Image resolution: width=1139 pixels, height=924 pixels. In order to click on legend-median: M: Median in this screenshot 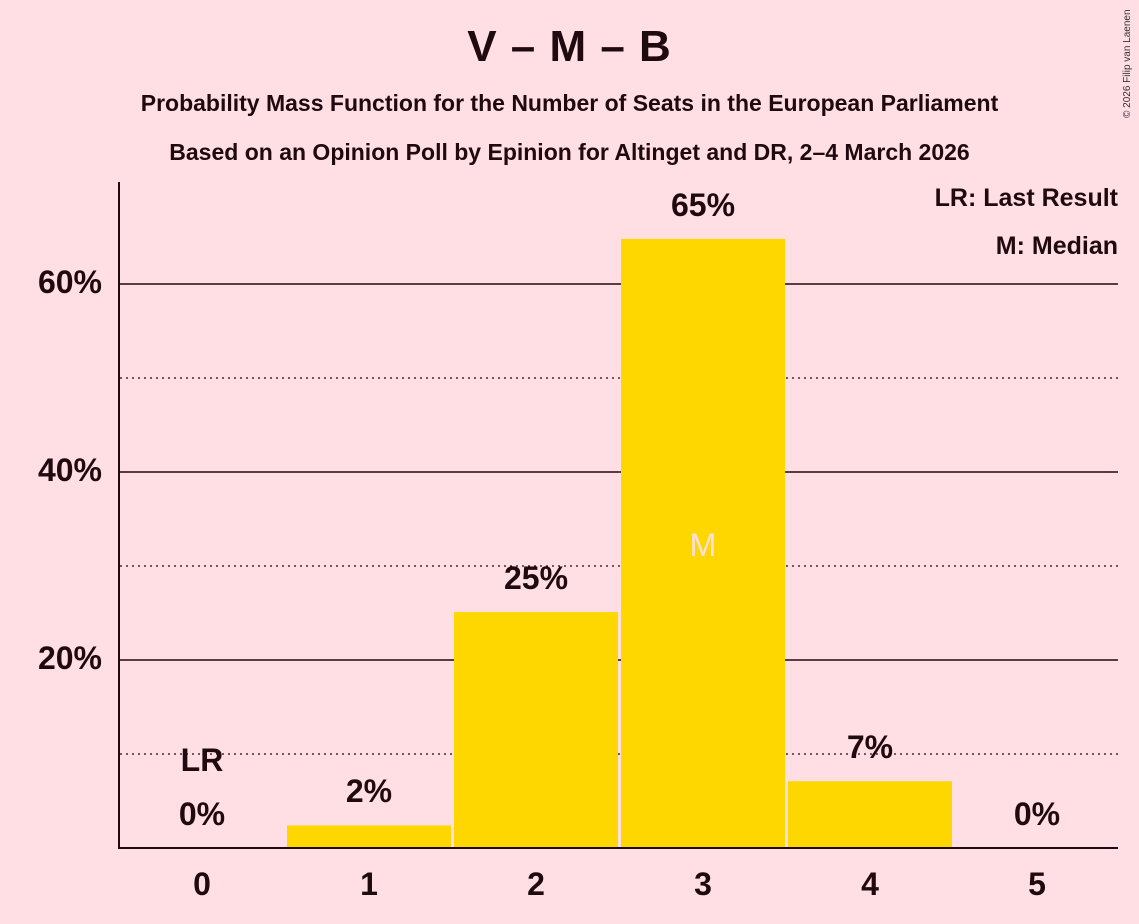, I will do `click(1056, 246)`.